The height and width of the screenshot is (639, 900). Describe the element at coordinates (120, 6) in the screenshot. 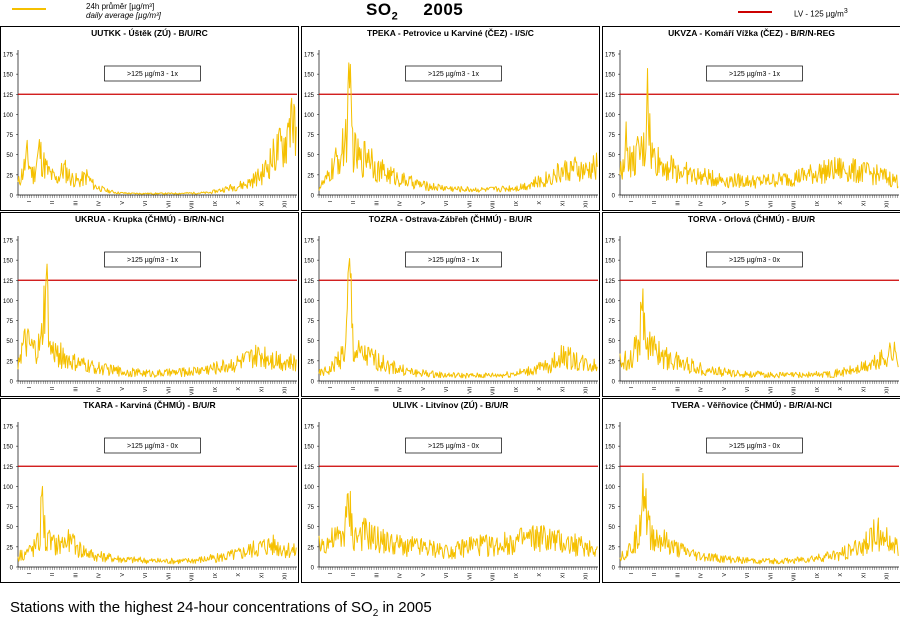

I see `legend-series-label-cz: 24h průměr [µg/m³]` at that location.